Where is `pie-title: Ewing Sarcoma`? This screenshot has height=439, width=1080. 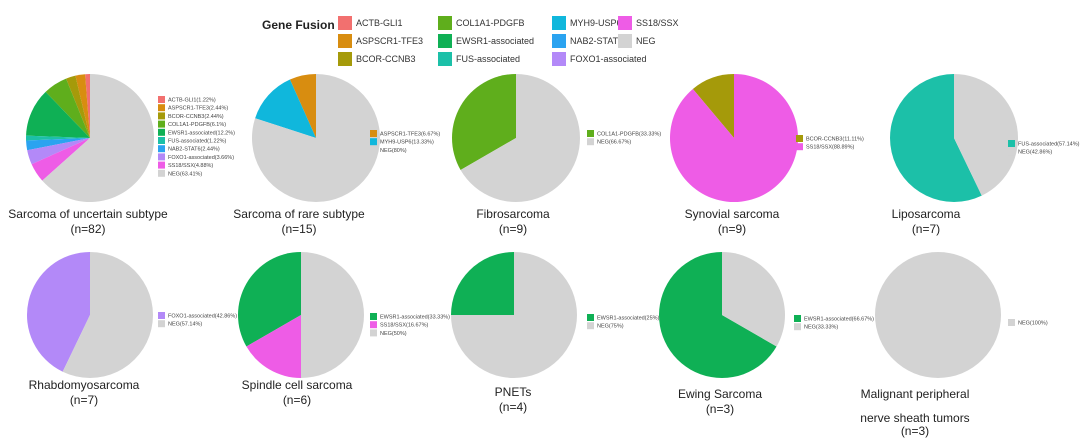
pie-title: Ewing Sarcoma is located at coordinates (720, 394).